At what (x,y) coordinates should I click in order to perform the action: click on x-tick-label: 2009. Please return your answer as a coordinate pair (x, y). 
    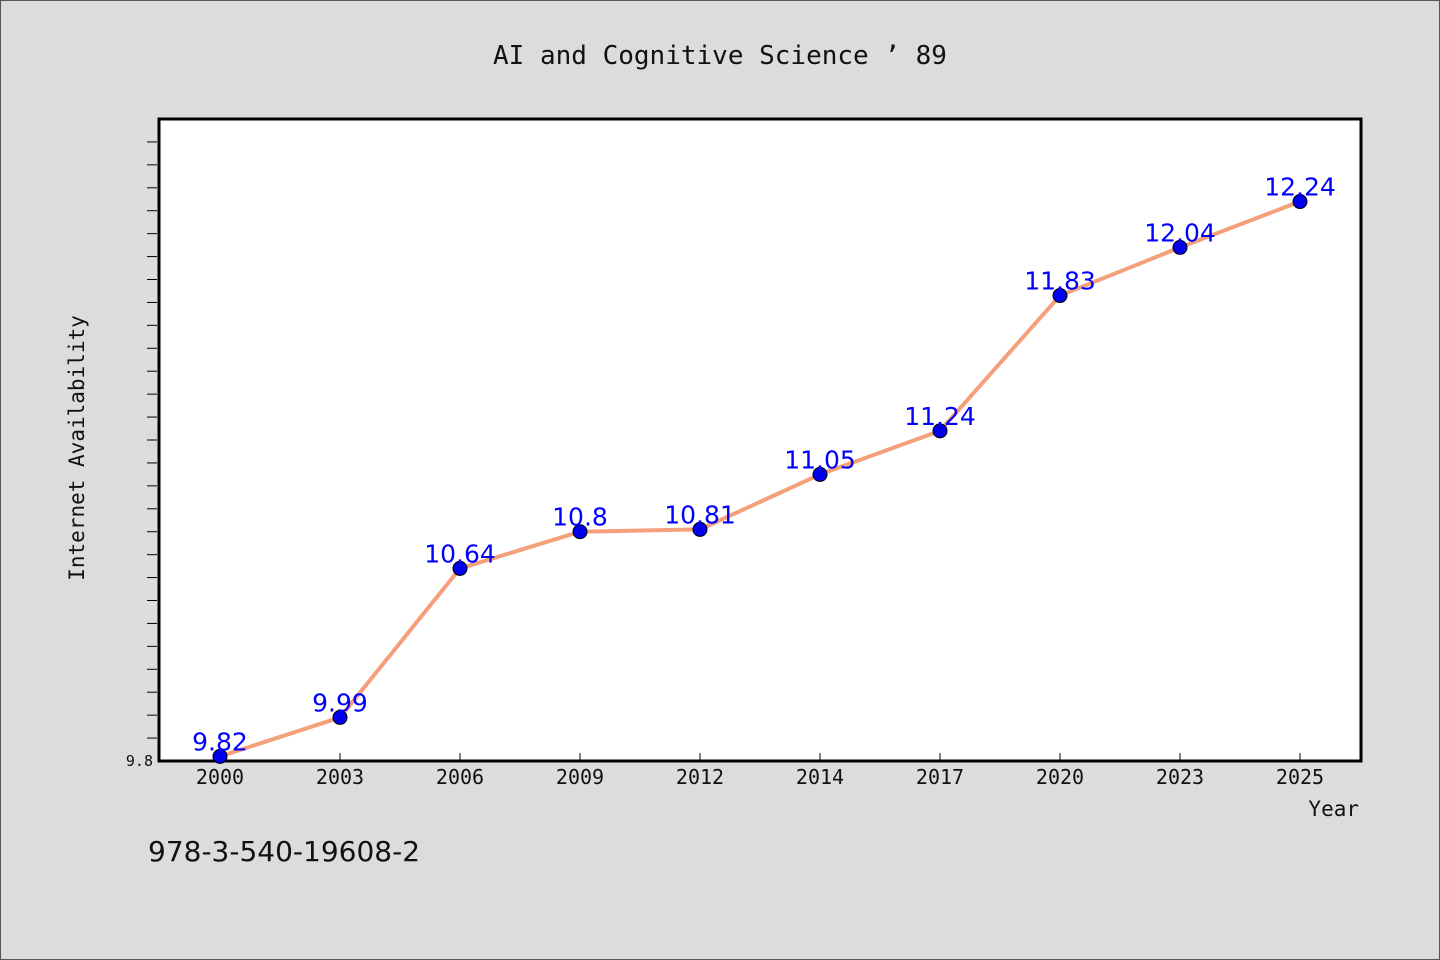
    Looking at the image, I should click on (580, 777).